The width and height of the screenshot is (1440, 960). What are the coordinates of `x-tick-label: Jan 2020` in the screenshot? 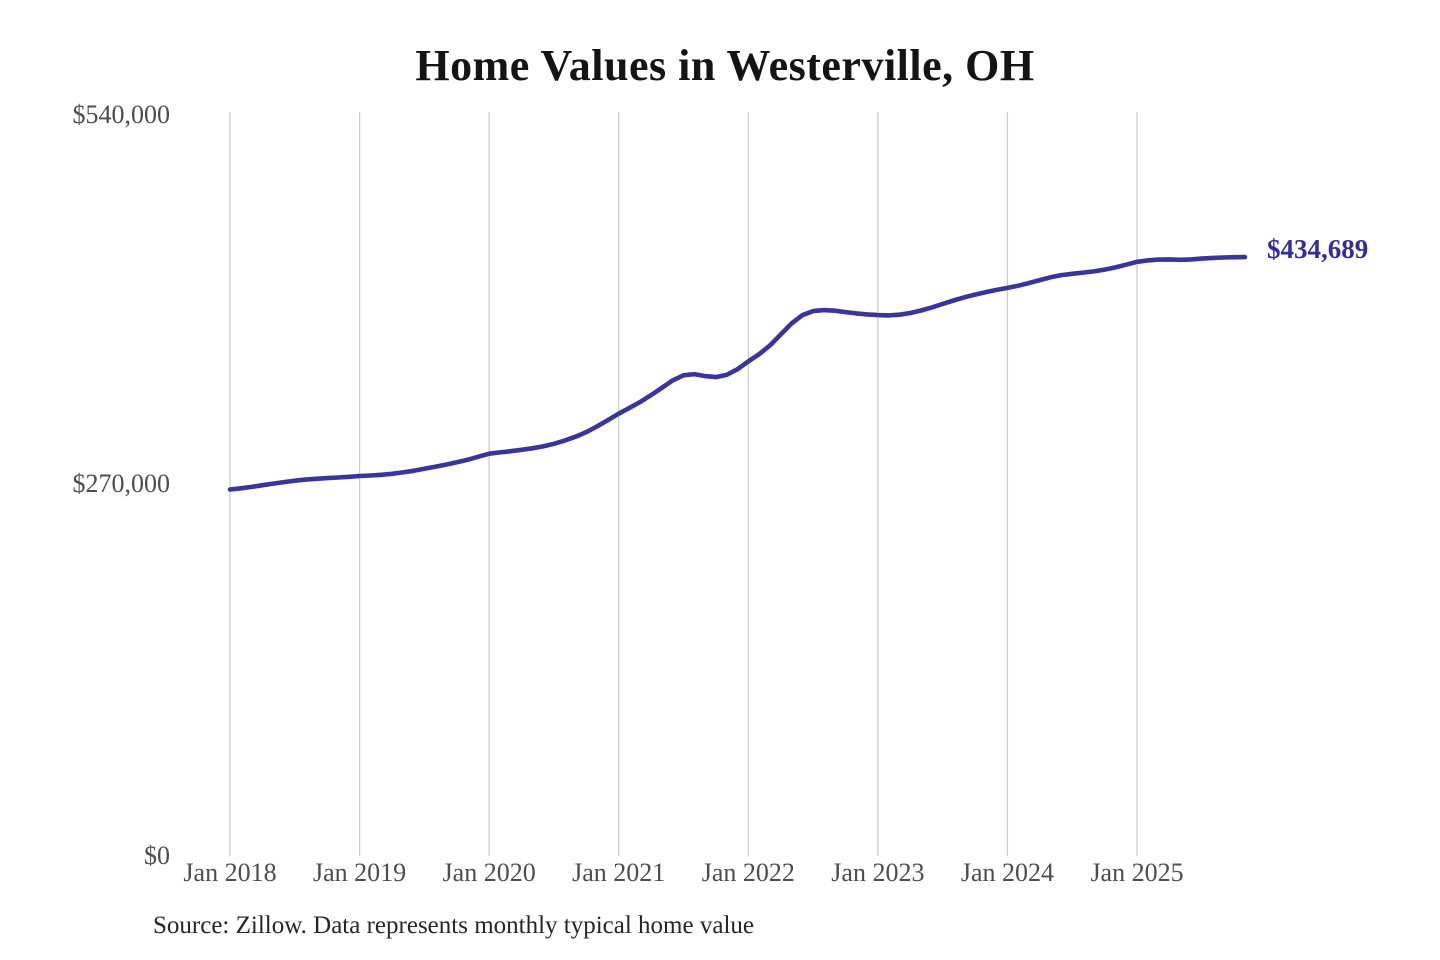 It's located at (489, 872).